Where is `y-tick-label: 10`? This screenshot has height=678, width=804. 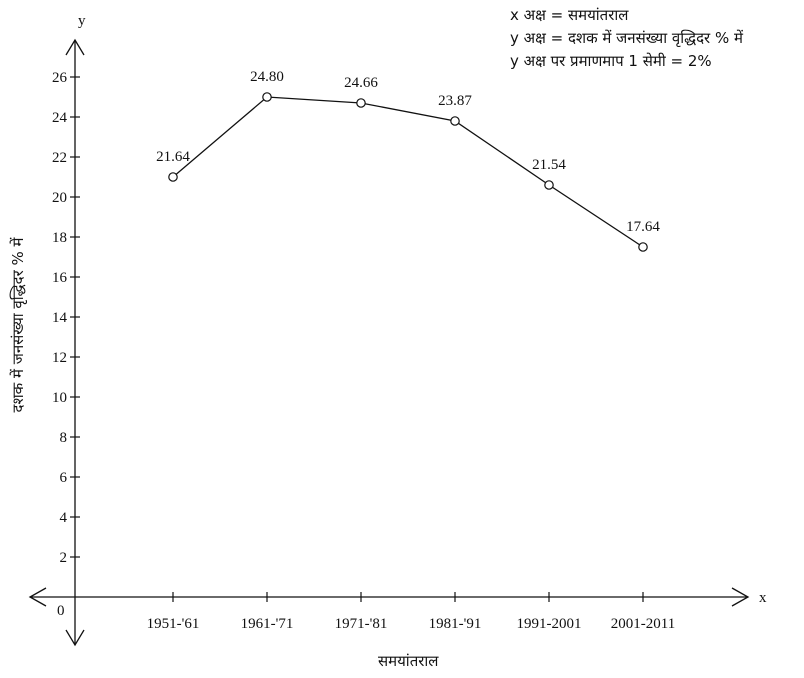
y-tick-label: 10 is located at coordinates (59, 398).